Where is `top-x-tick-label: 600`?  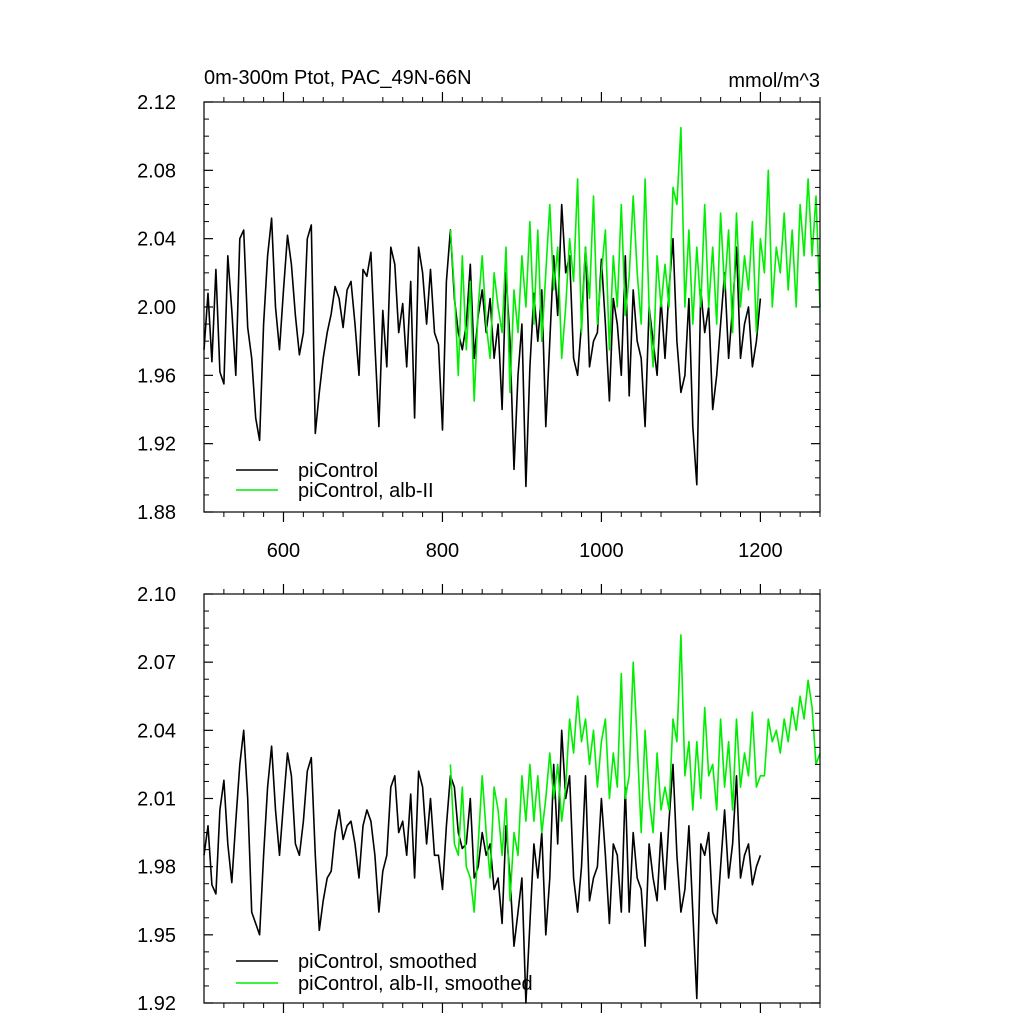 top-x-tick-label: 600 is located at coordinates (283, 551).